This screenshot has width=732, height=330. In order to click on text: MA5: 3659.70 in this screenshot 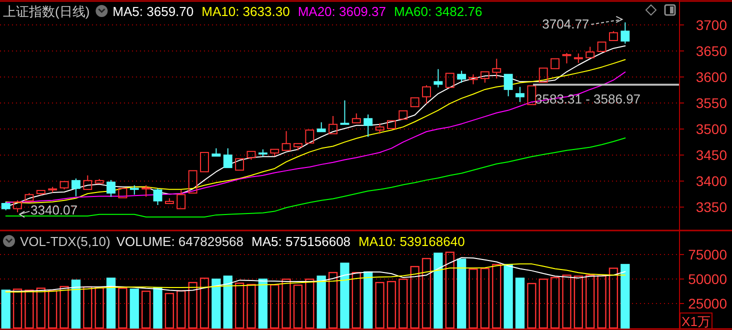, I will do `click(153, 11)`.